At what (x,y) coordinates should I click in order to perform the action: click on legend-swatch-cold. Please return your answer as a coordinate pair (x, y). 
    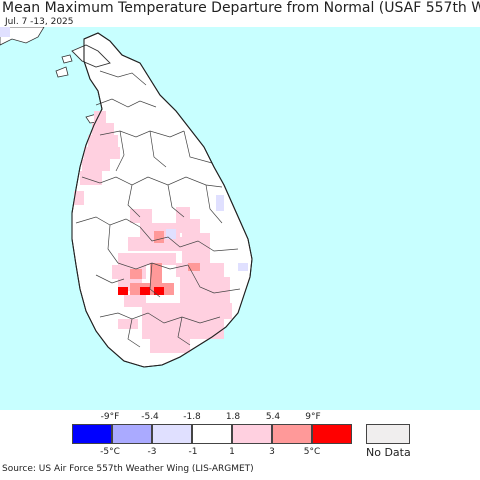
    Looking at the image, I should click on (132, 434).